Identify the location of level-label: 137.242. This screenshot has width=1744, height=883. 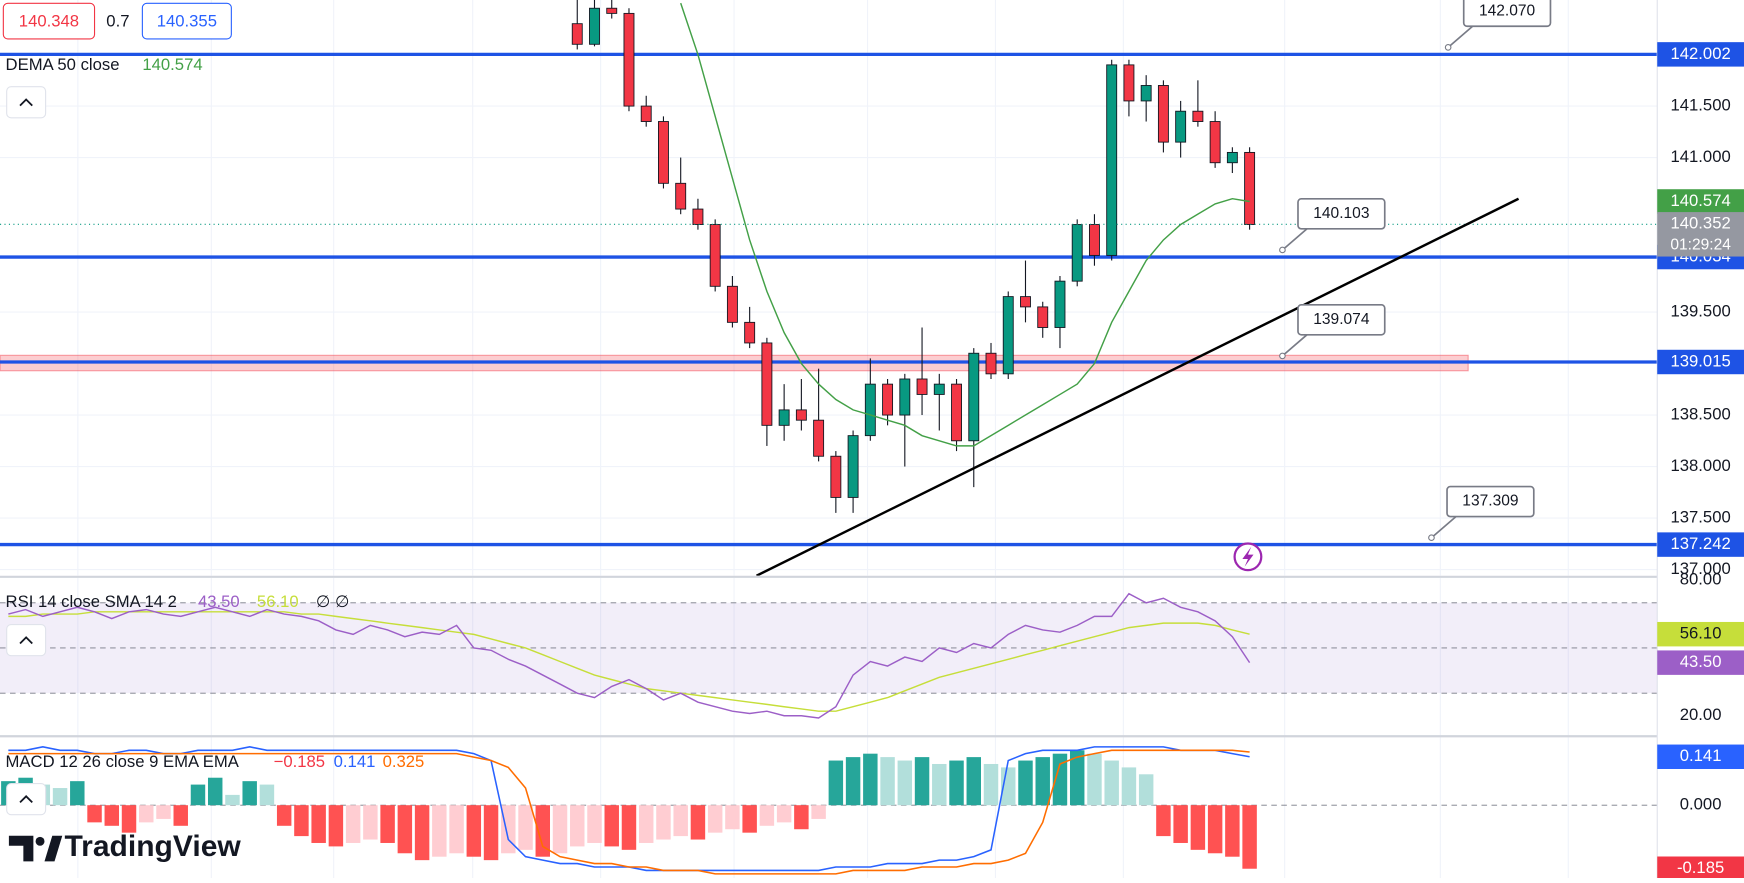
(1701, 543).